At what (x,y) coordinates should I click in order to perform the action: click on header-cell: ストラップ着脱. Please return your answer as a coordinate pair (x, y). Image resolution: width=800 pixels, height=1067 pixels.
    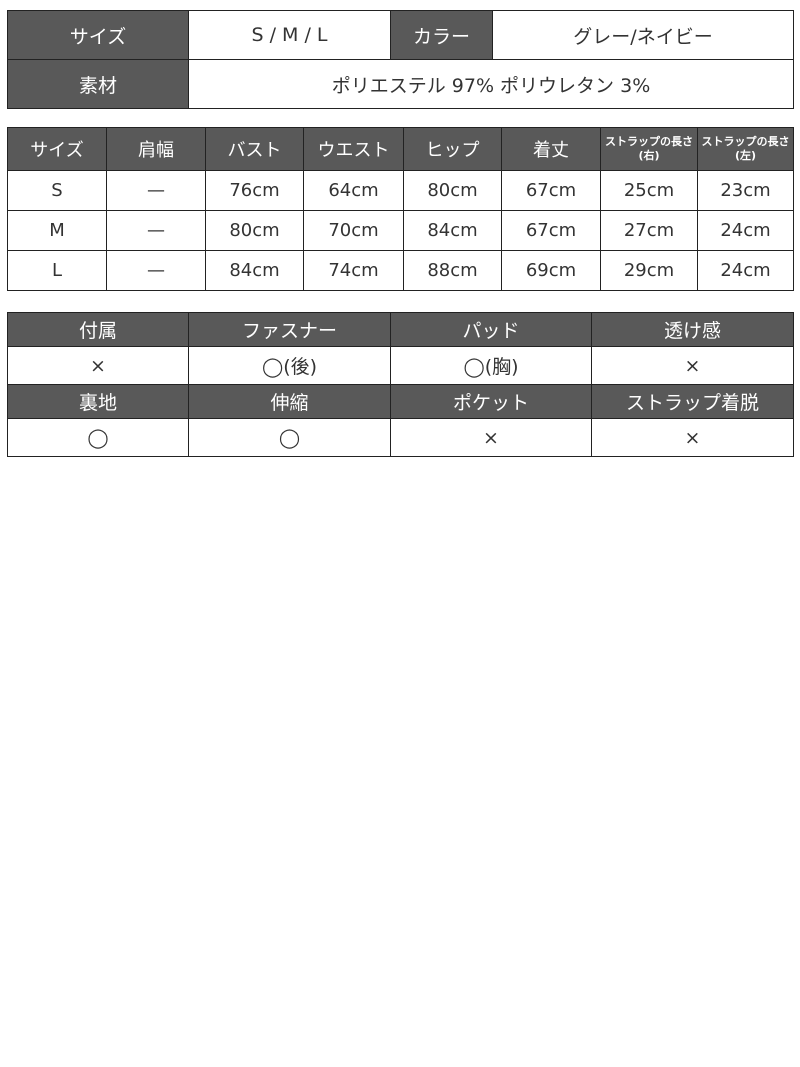
    Looking at the image, I should click on (692, 401).